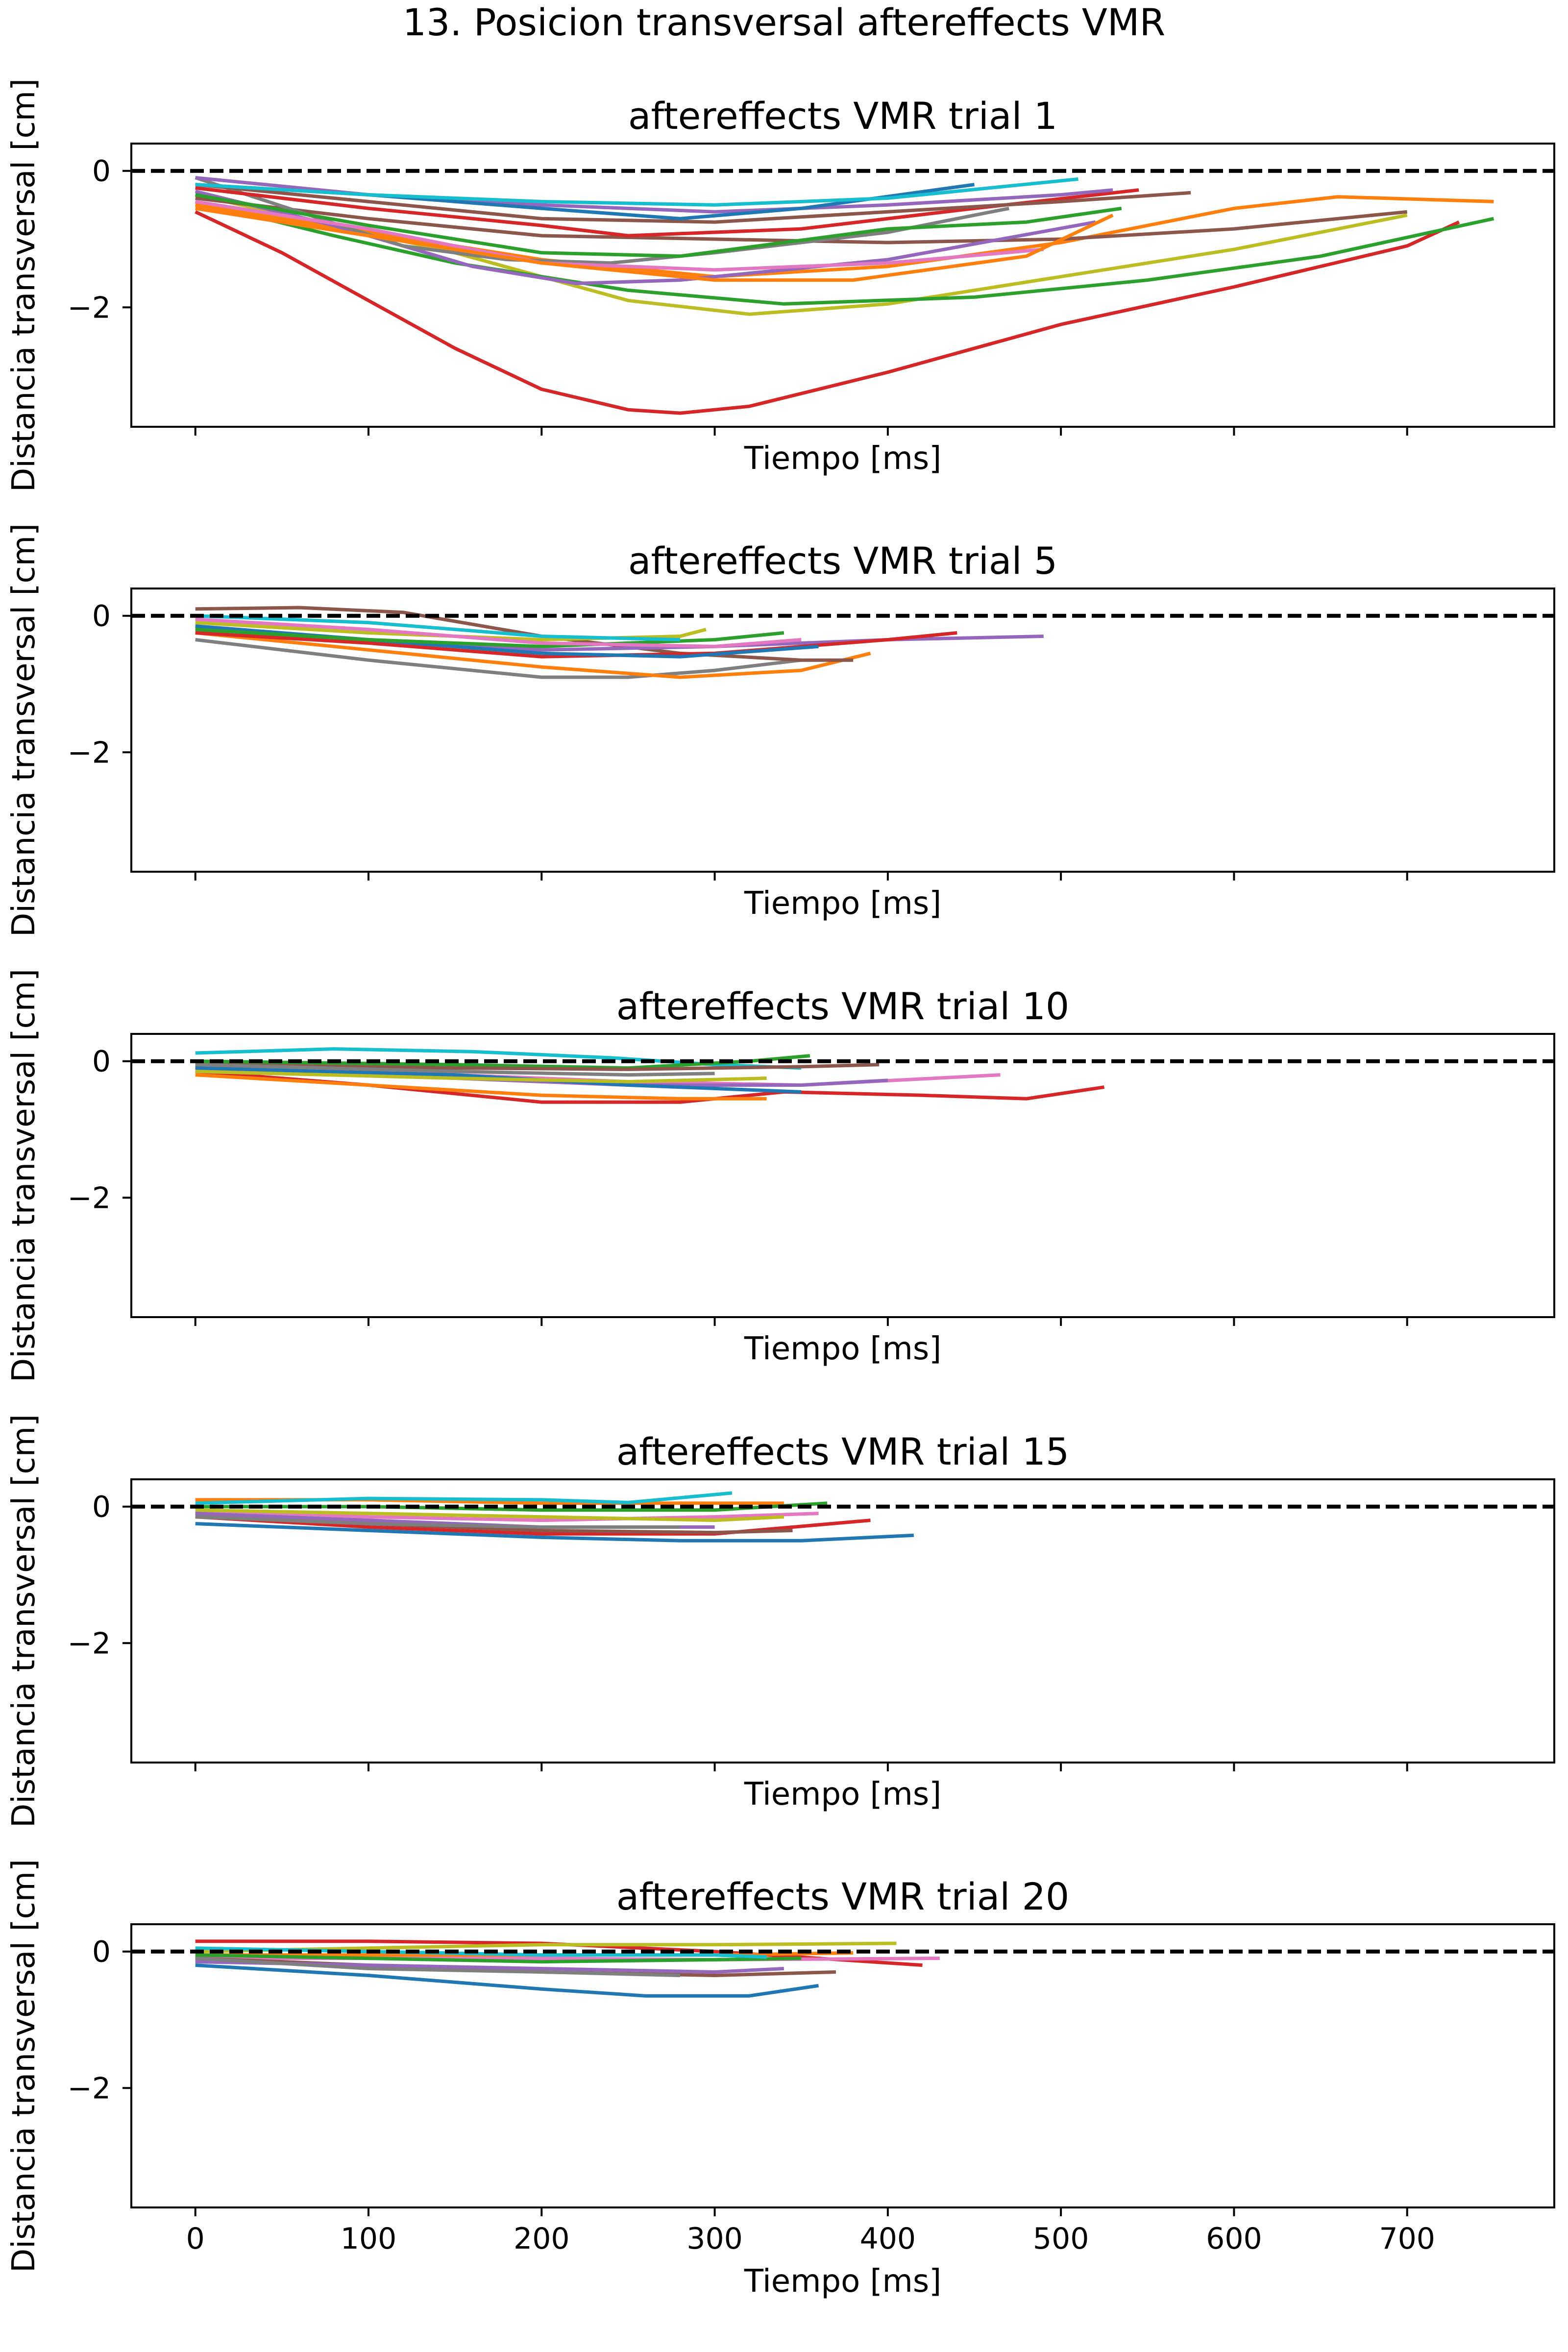  I want to click on subplot-title: aftereffects VMR trial 1, so click(842, 116).